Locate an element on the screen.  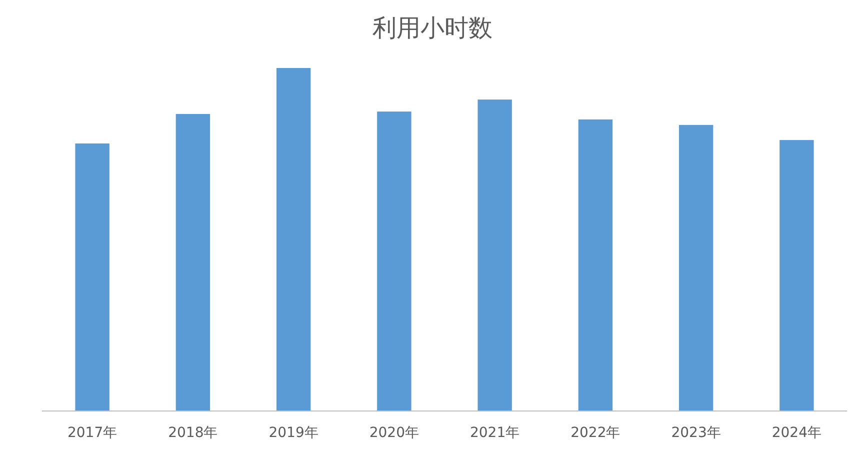
x-tick-label: 2019年 is located at coordinates (293, 433).